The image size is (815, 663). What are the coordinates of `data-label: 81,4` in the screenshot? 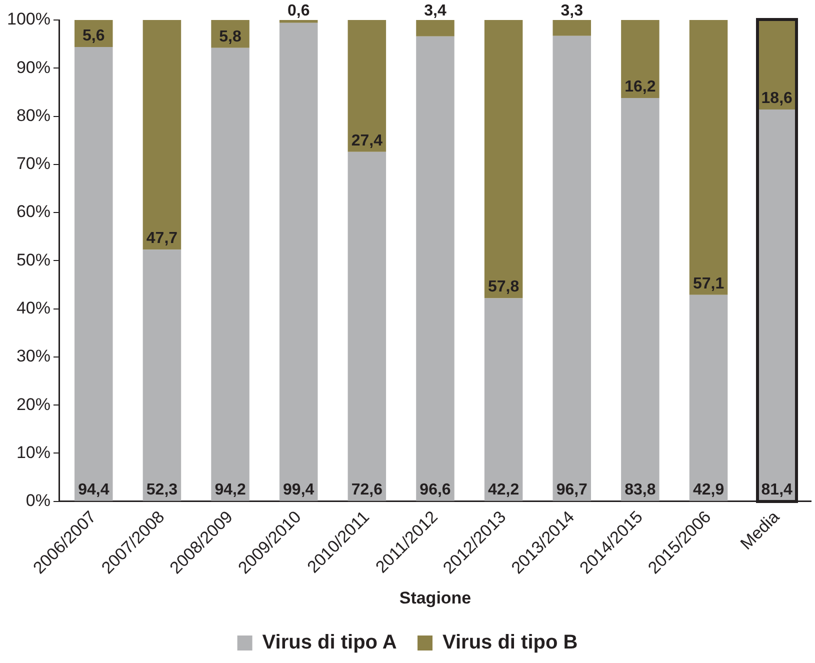 It's located at (777, 489).